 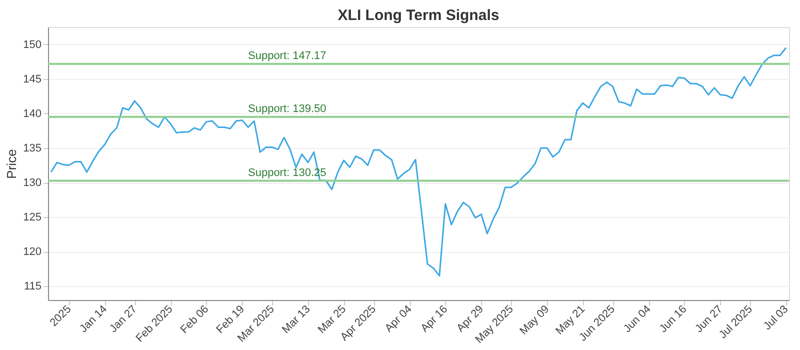 I want to click on y-tick-label: 125, so click(x=32, y=218).